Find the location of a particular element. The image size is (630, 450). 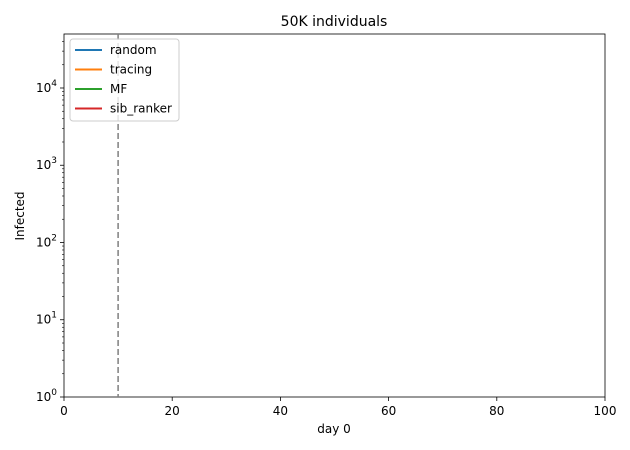

x-tick-label: 0 is located at coordinates (64, 411).